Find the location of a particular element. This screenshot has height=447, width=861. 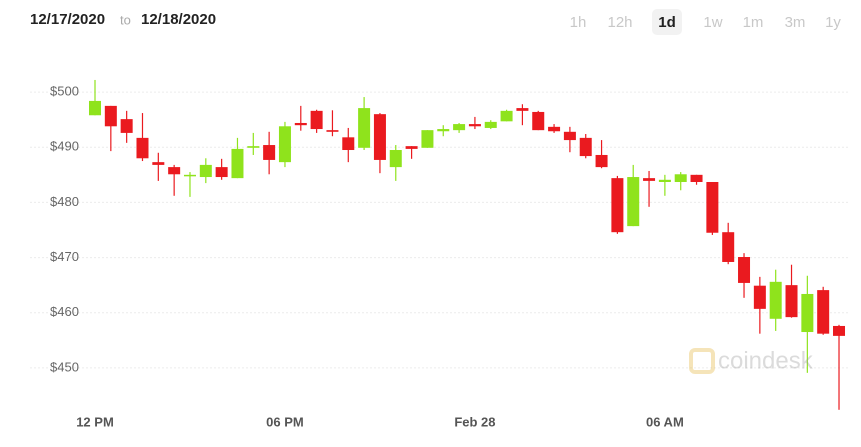

range-button: 12h is located at coordinates (619, 22).